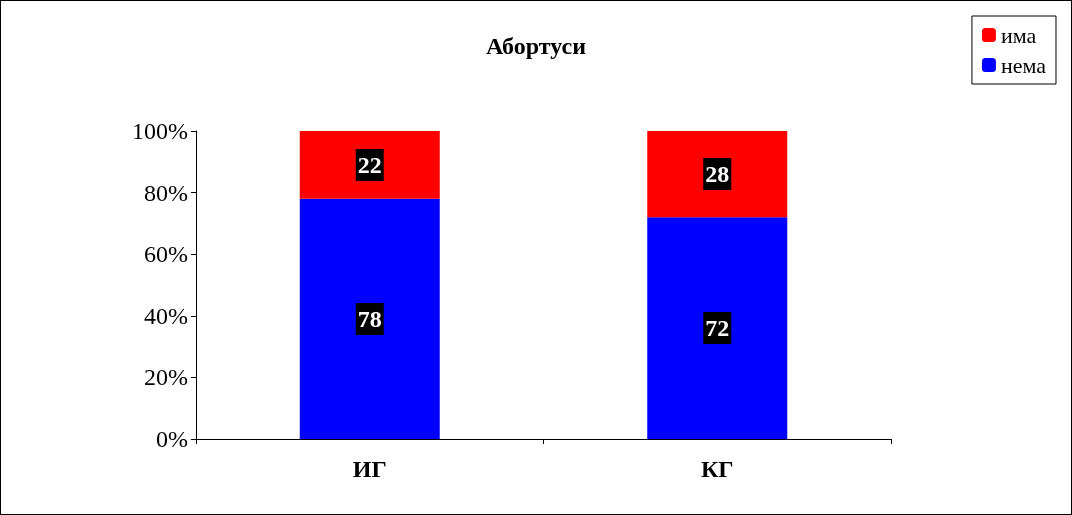 The image size is (1072, 515). Describe the element at coordinates (369, 469) in the screenshot. I see `x-tick-label: ИГ` at that location.